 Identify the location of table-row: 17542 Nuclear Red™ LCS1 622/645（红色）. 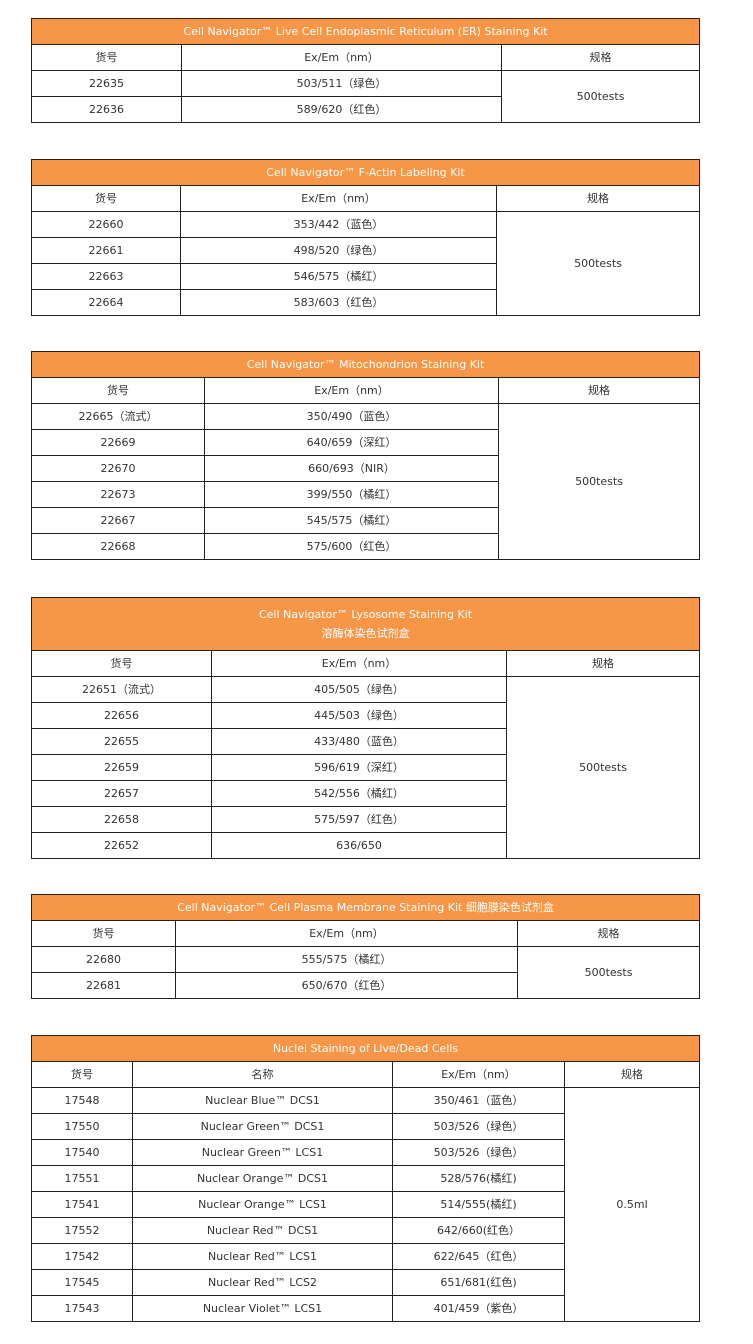
(365, 1256).